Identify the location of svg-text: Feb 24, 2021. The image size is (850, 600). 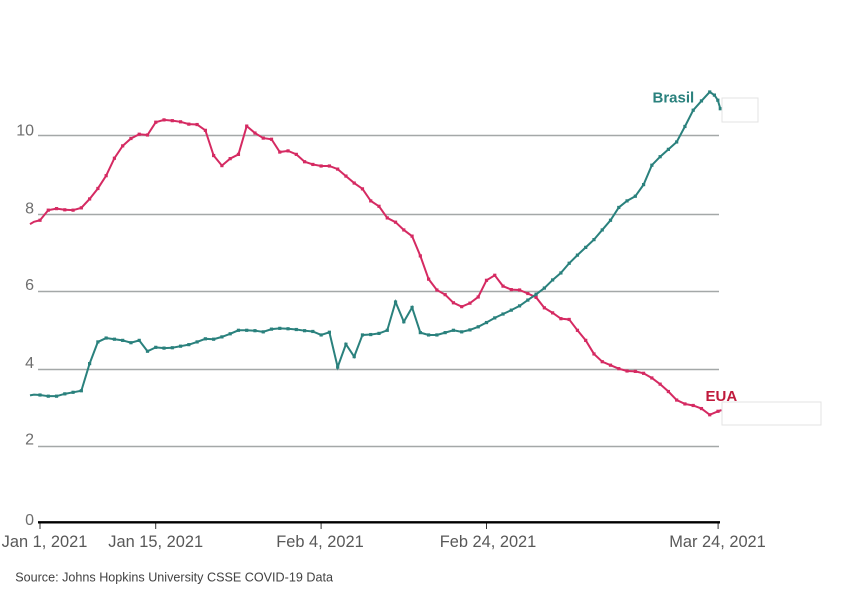
(488, 542).